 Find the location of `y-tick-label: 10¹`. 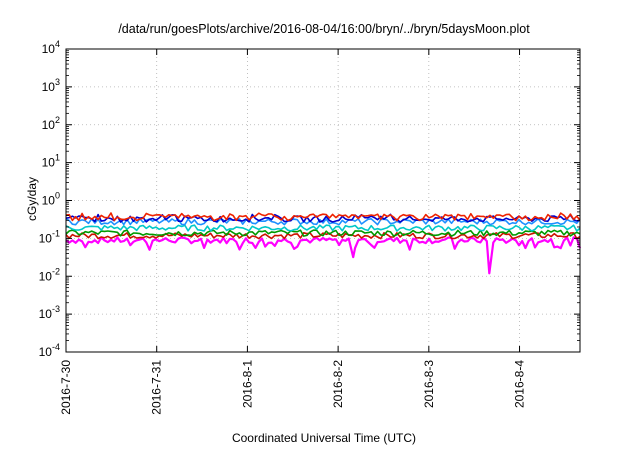

y-tick-label: 10¹ is located at coordinates (51, 161).